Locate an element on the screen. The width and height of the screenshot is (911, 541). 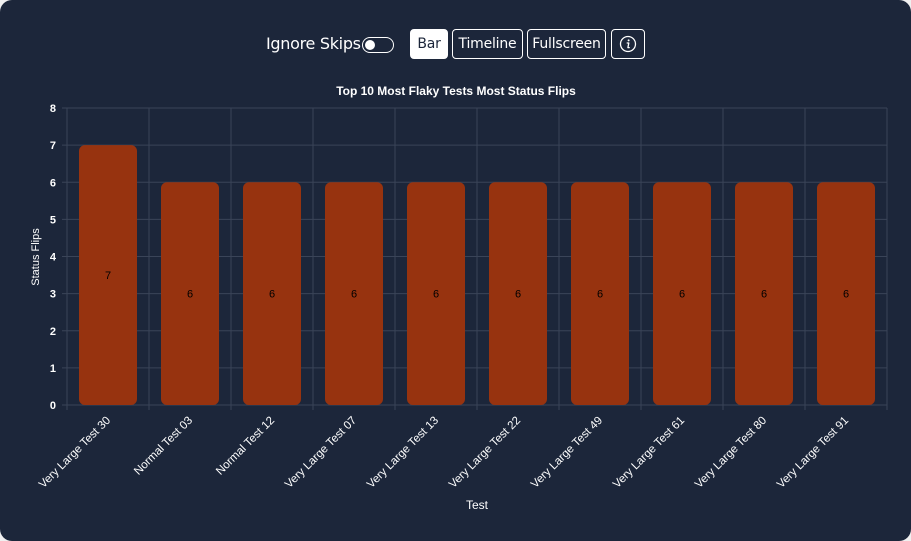
y-tick-label: 7 is located at coordinates (53, 146).